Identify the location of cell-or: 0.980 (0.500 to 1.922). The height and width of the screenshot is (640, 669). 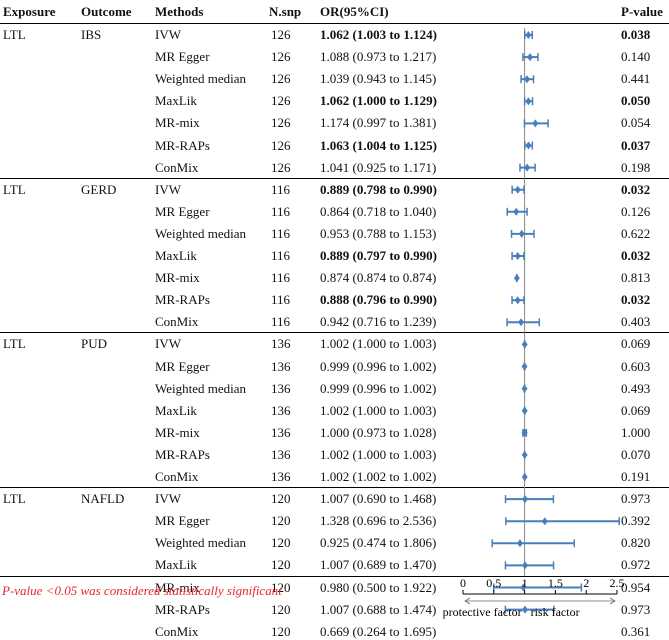
(378, 587).